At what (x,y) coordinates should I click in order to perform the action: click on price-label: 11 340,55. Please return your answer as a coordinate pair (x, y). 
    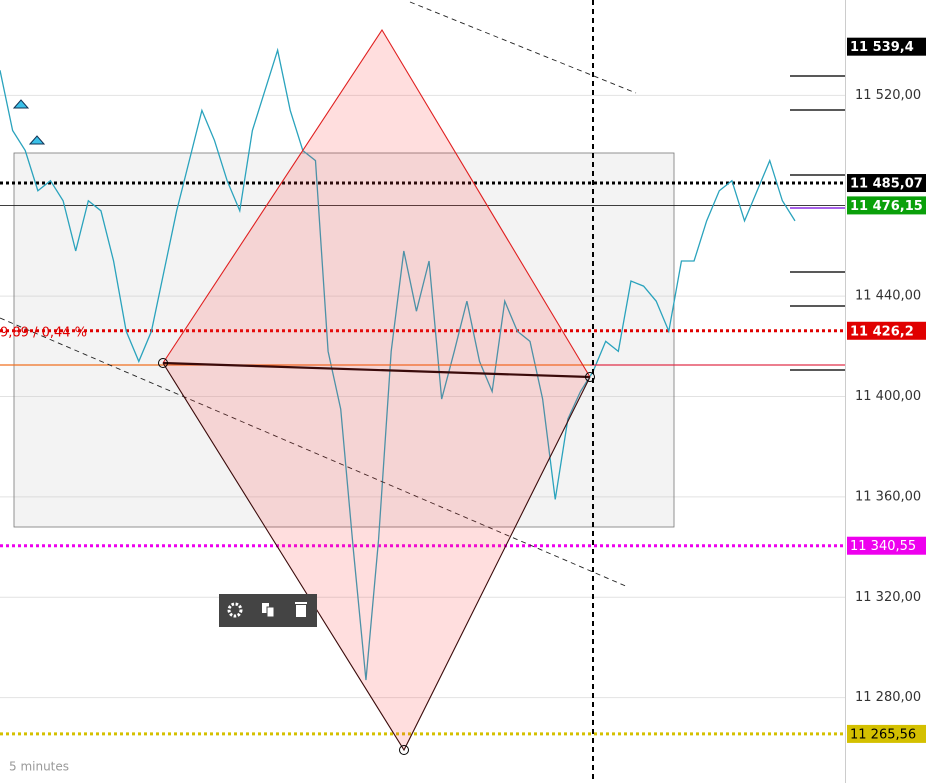
    Looking at the image, I should click on (883, 546).